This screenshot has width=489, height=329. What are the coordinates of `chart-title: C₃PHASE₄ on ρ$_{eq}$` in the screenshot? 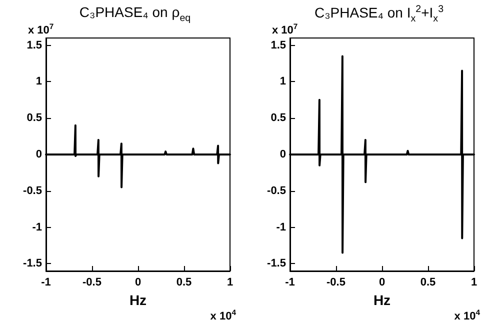 It's located at (135, 14).